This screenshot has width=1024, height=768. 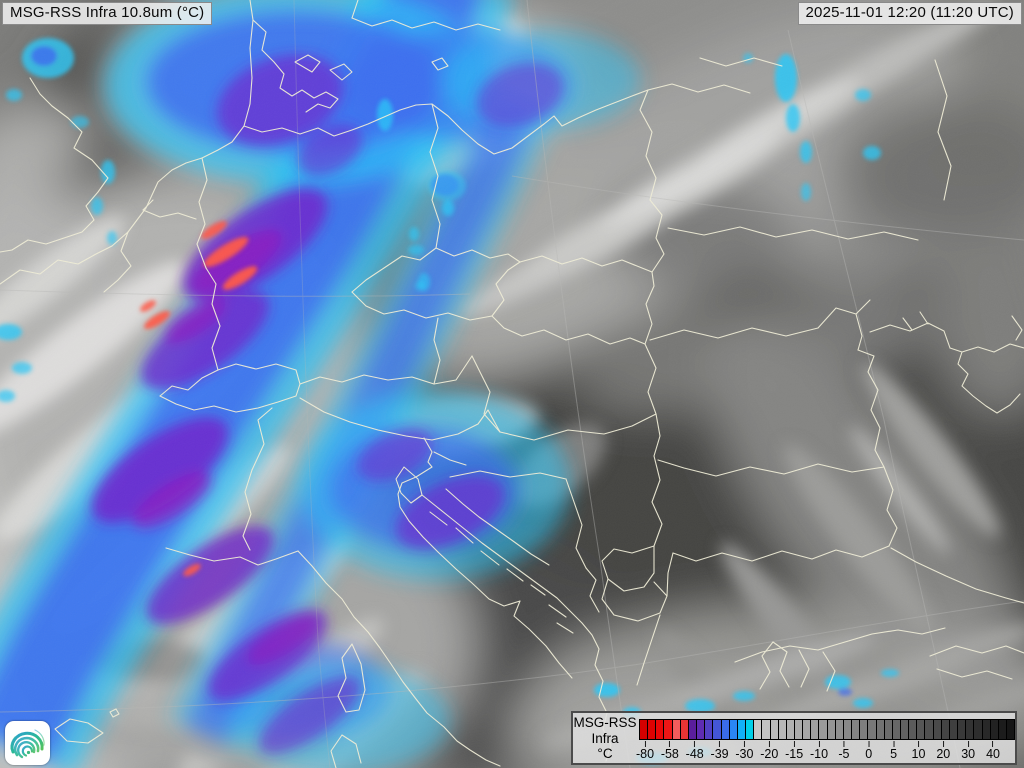 I want to click on legend-unit-label: °C, so click(x=605, y=753).